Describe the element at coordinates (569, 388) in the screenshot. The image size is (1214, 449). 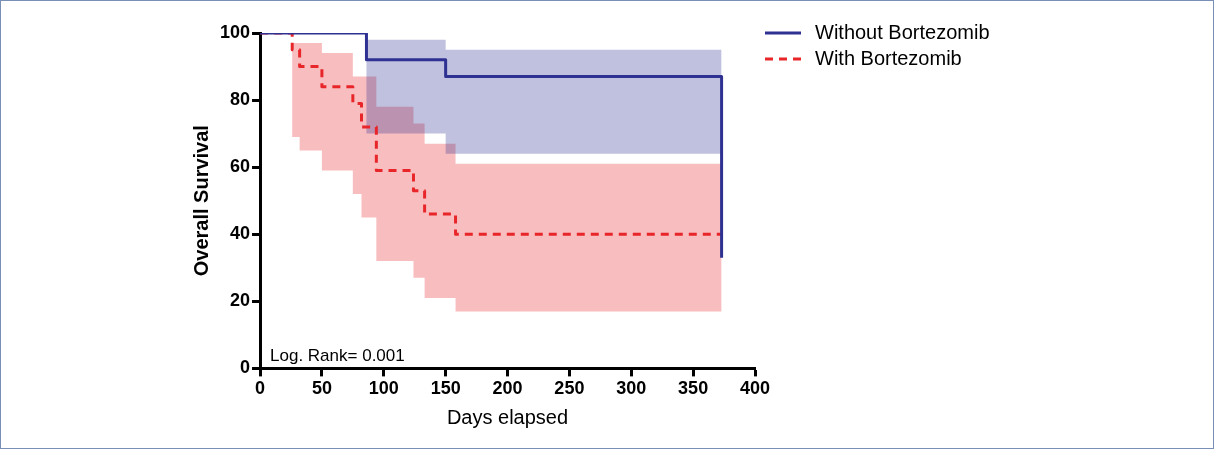
I see `x-tick-label: 250` at that location.